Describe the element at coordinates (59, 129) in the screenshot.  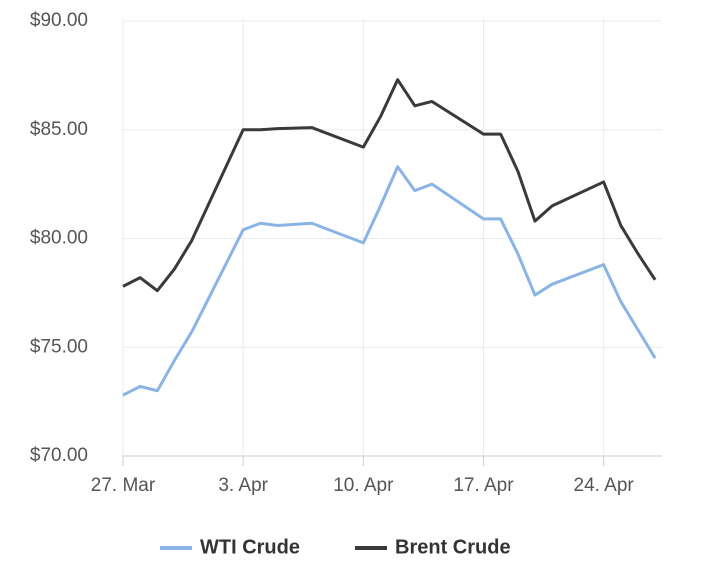
I see `y-tick-label: $85.00` at that location.